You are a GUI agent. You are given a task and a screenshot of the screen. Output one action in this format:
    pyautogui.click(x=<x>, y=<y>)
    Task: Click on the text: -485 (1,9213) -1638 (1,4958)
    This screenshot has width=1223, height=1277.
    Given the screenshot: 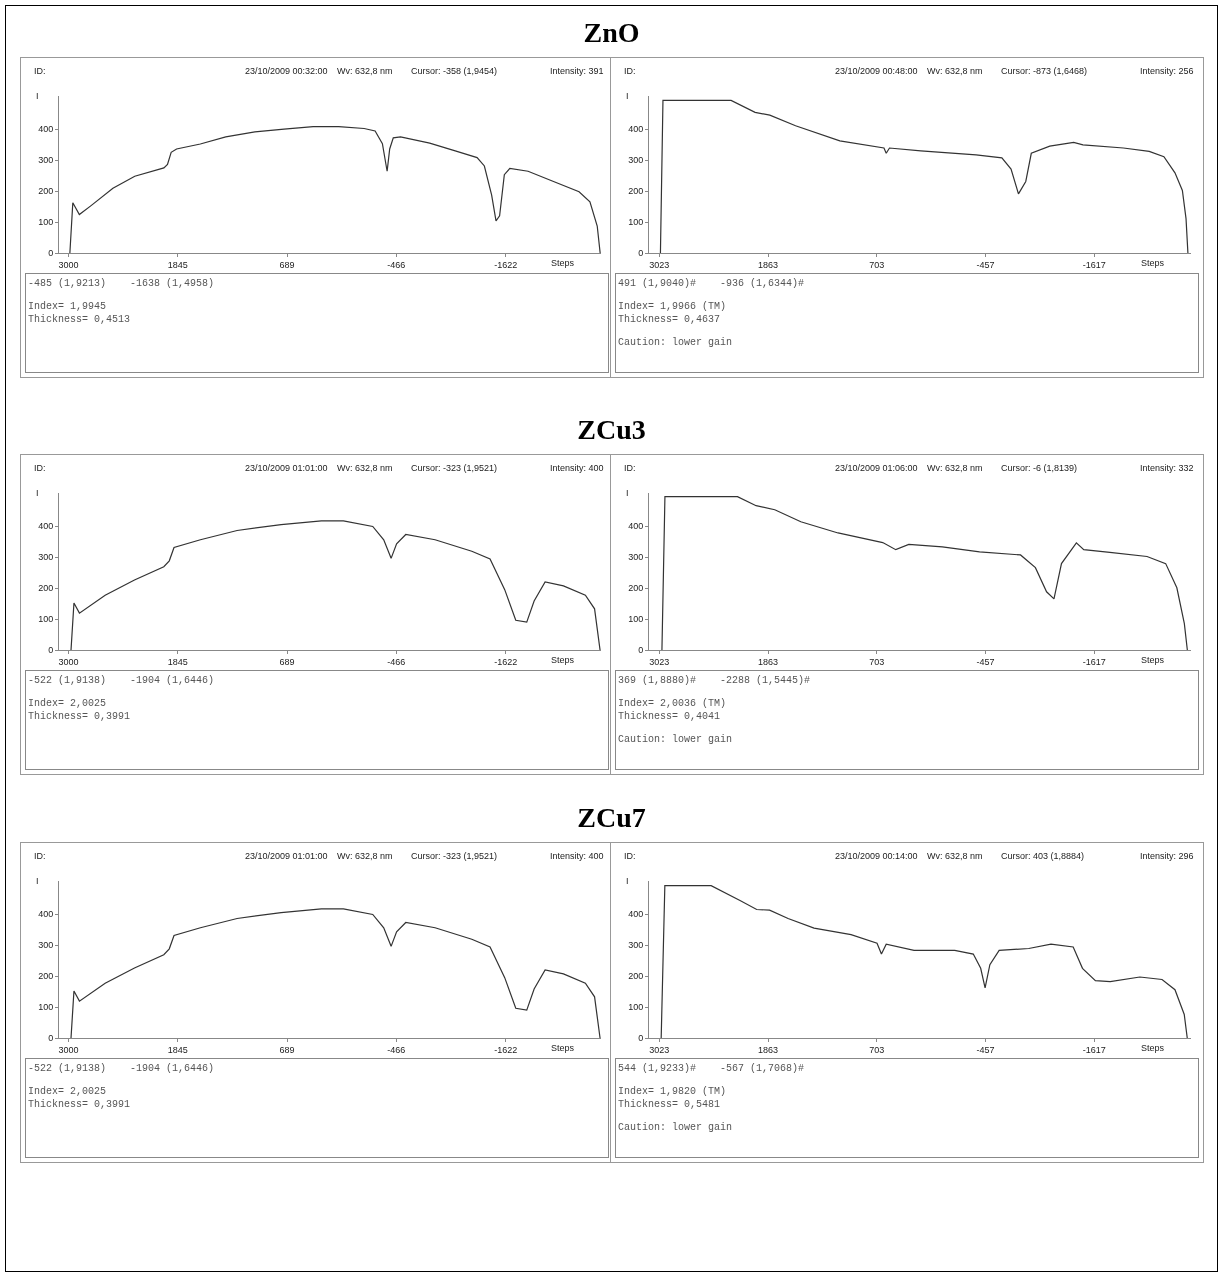 What is the action you would take?
    pyautogui.click(x=122, y=284)
    